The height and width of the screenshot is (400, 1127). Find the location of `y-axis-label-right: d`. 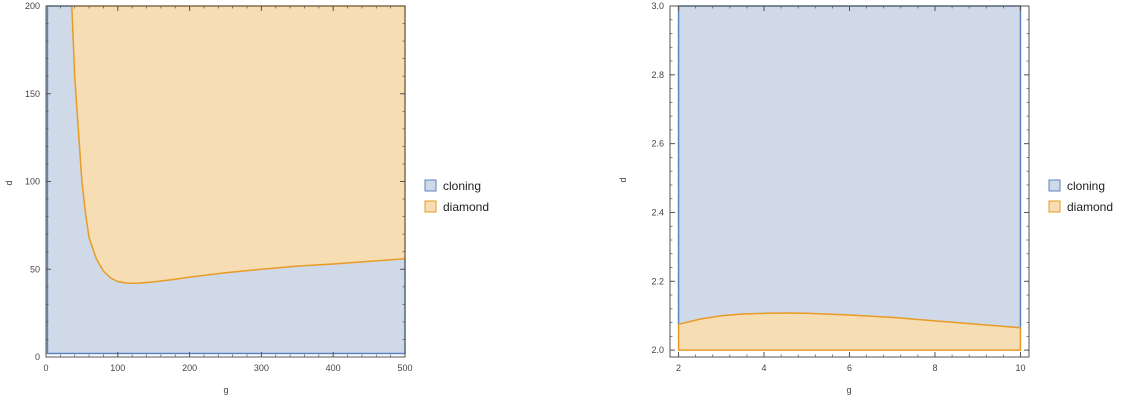

y-axis-label-right: d is located at coordinates (623, 179).